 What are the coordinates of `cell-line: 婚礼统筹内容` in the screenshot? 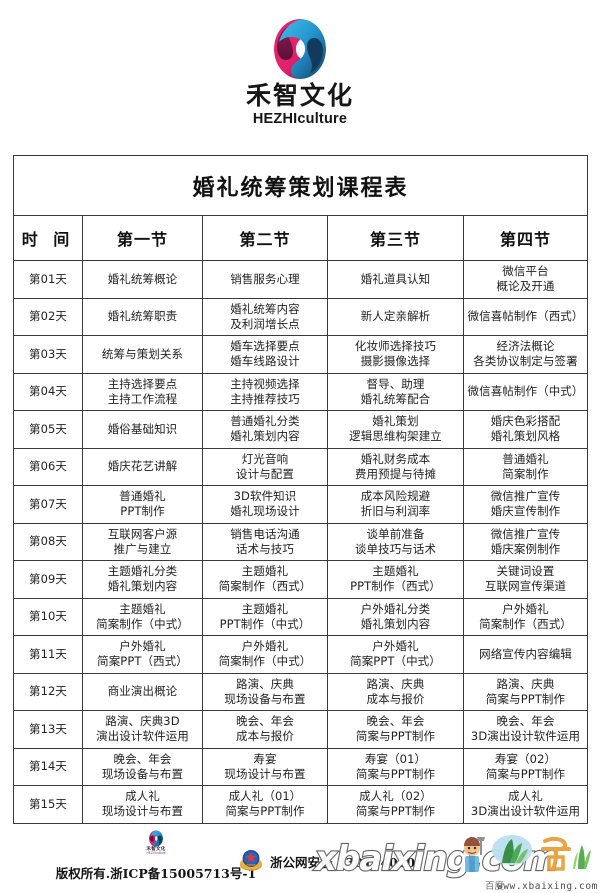 It's located at (265, 308).